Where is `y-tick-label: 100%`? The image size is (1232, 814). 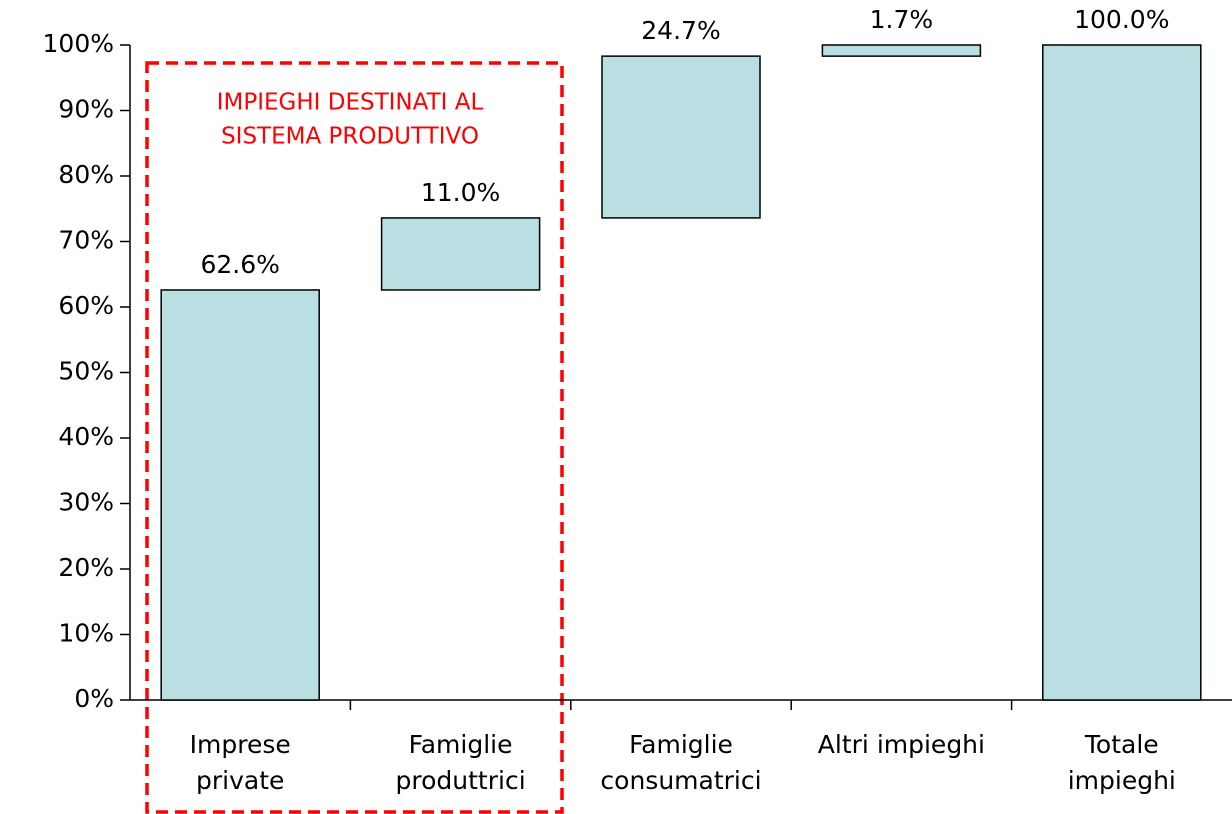
y-tick-label: 100% is located at coordinates (78, 43).